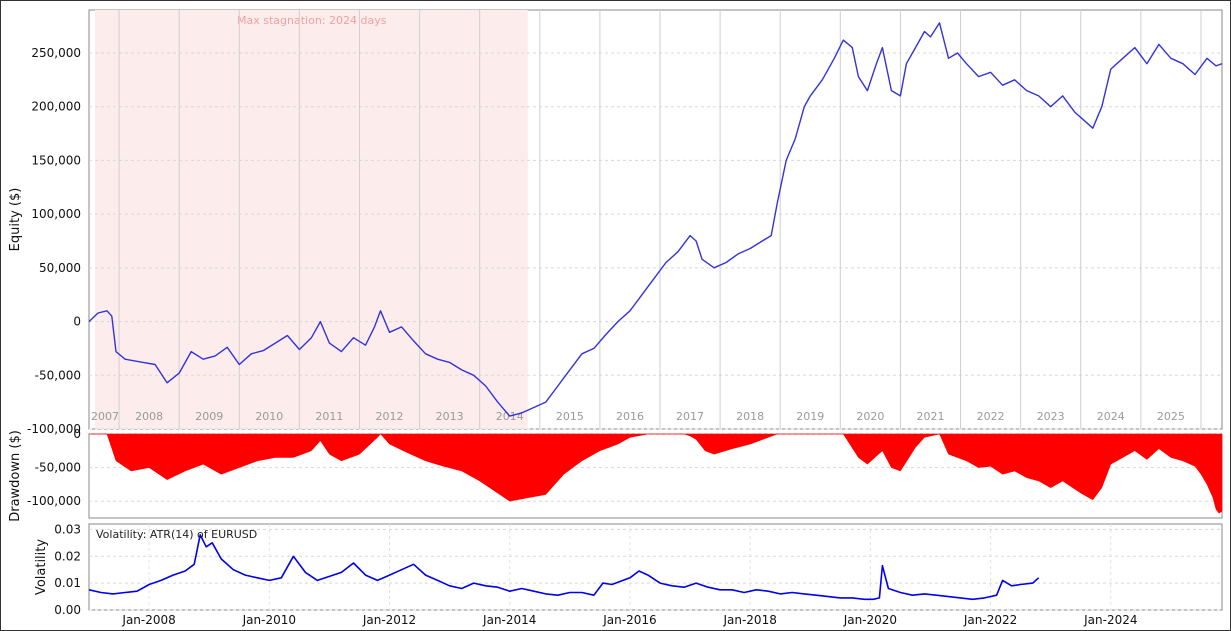  Describe the element at coordinates (450, 416) in the screenshot. I see `year-label: 2013` at that location.